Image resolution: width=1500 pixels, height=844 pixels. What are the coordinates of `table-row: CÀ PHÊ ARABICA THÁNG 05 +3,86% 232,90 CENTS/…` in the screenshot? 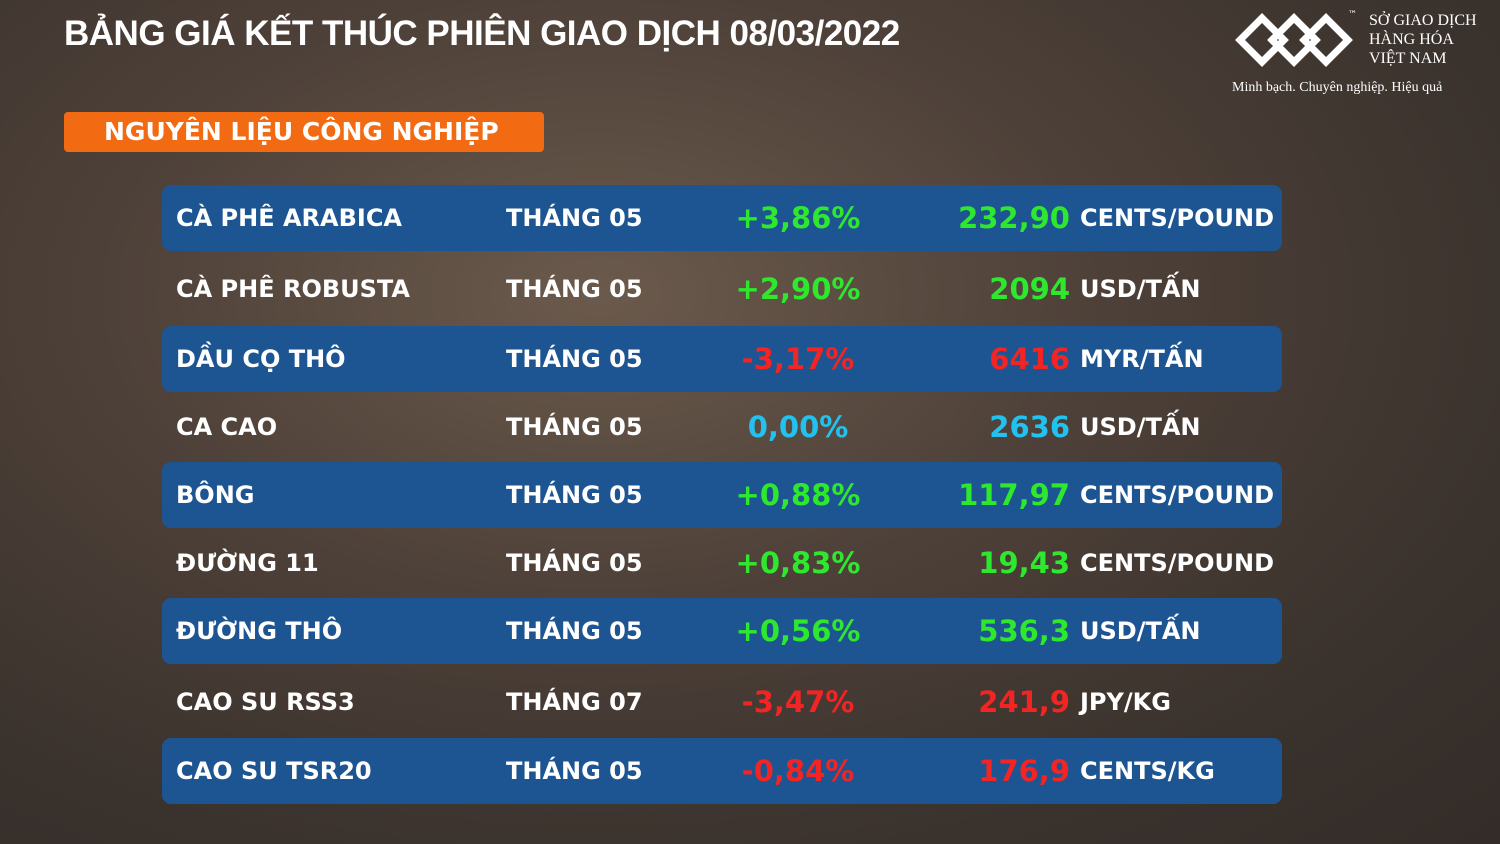 It's located at (722, 218).